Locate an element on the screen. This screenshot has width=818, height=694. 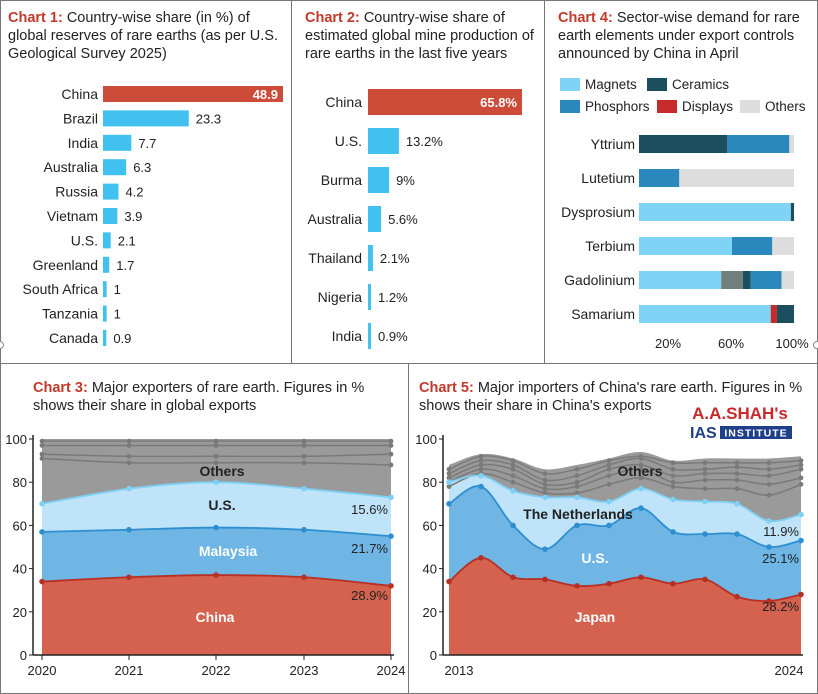
chart5-y-tick-label: 20 is located at coordinates (430, 612).